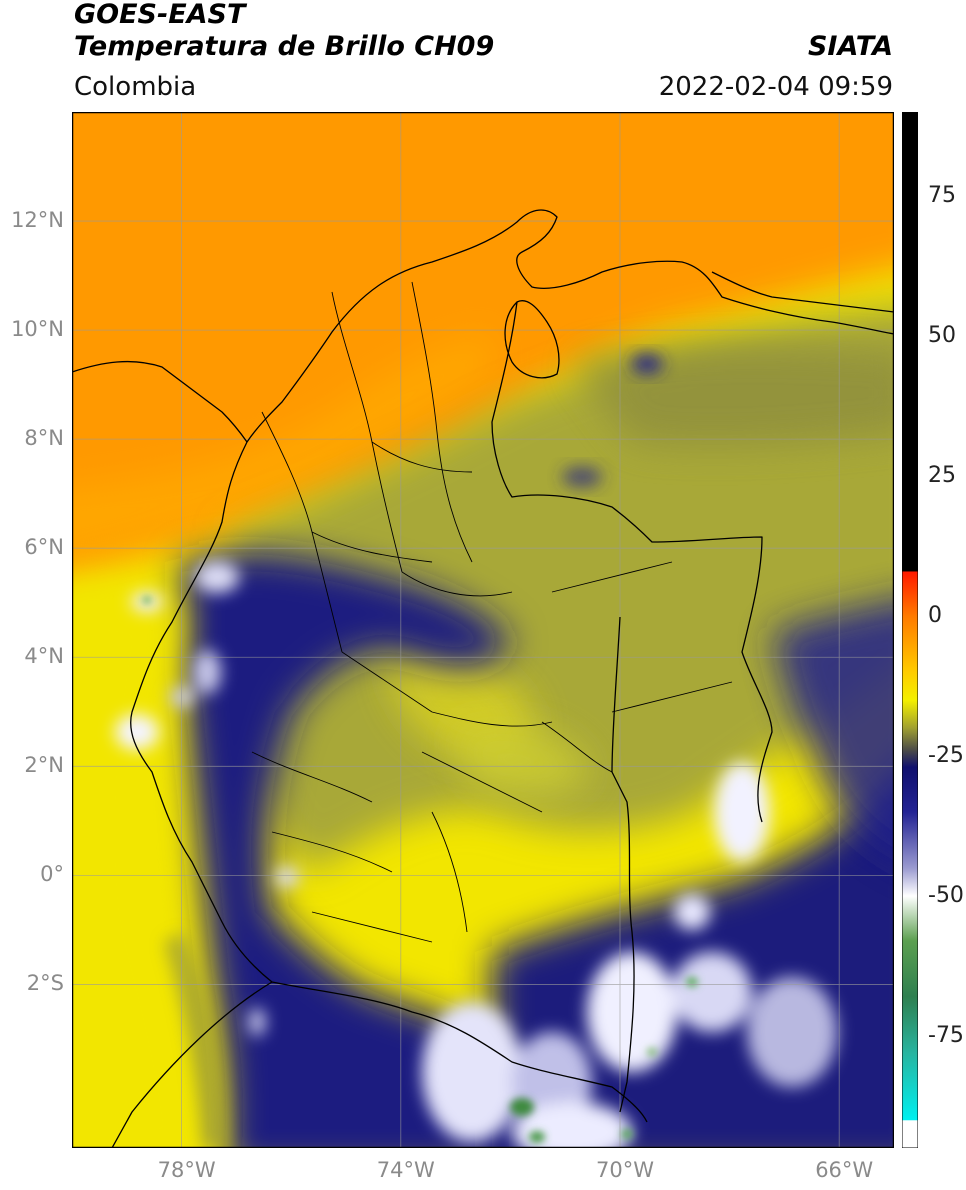 The width and height of the screenshot is (966, 1190). I want to click on colorbar-tick-label: 25, so click(942, 475).